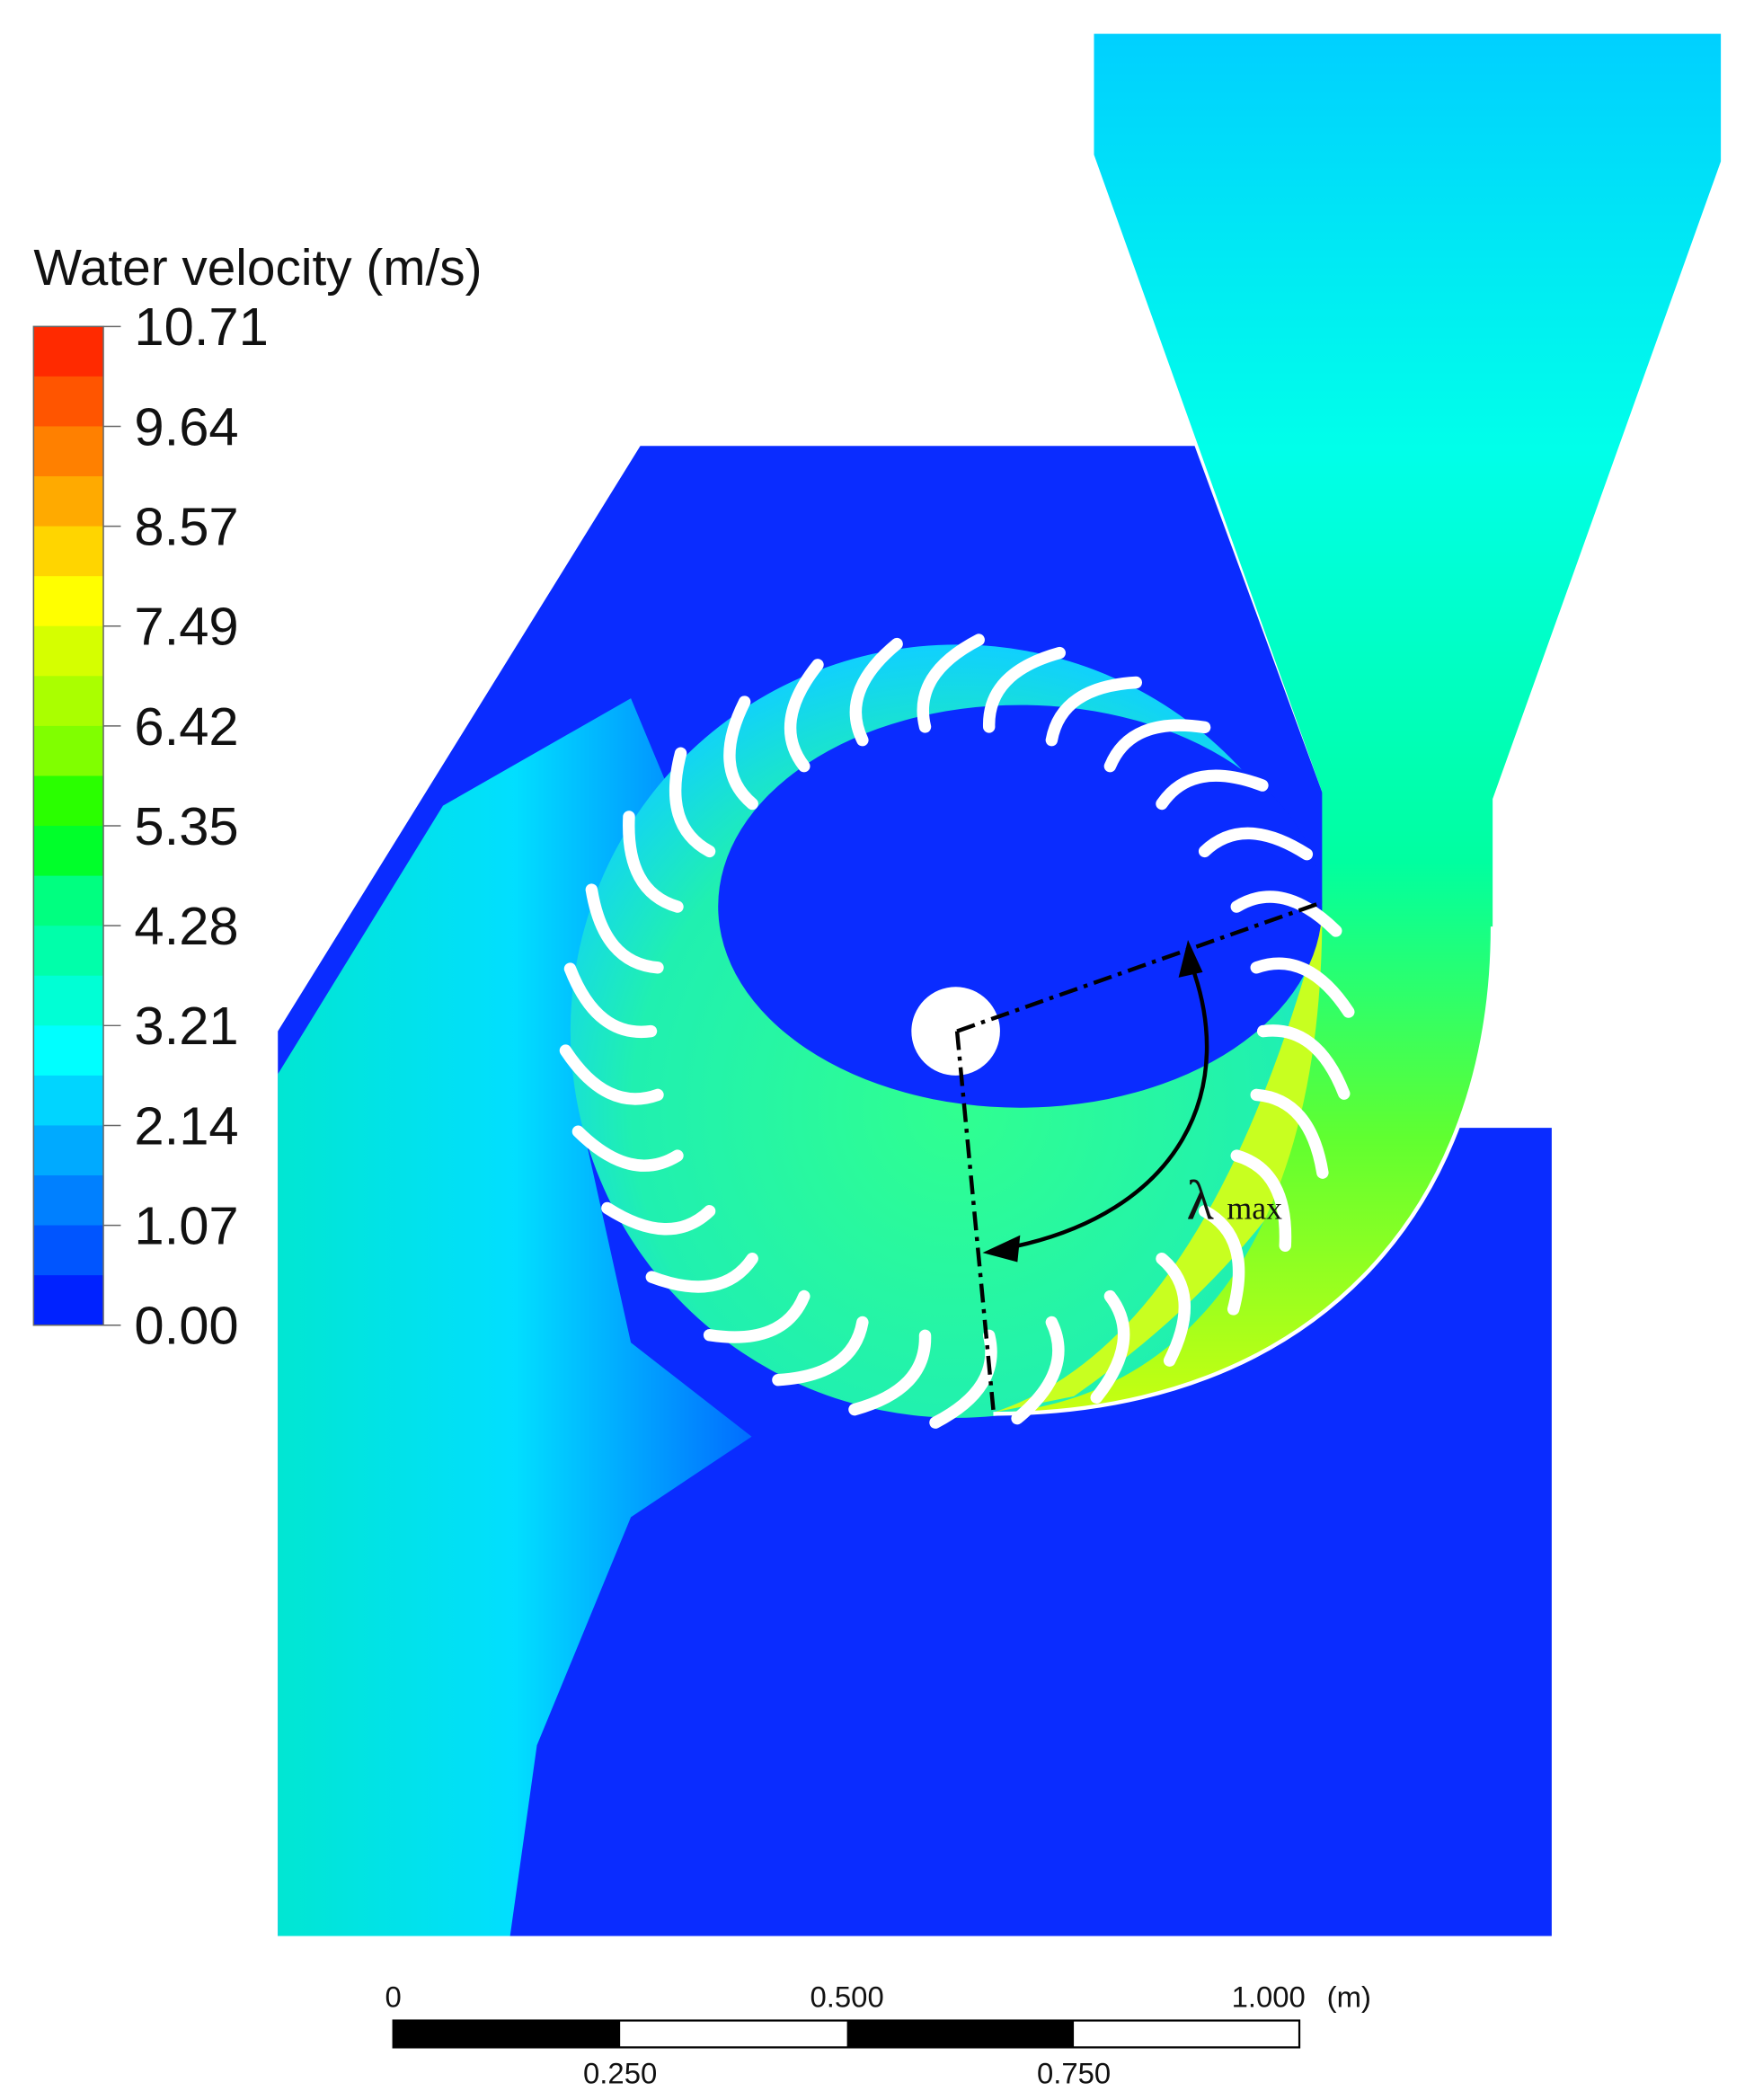 Image resolution: width=1745 pixels, height=2100 pixels. What do you see at coordinates (846, 1997) in the screenshot?
I see `scale-label: 0.500` at bounding box center [846, 1997].